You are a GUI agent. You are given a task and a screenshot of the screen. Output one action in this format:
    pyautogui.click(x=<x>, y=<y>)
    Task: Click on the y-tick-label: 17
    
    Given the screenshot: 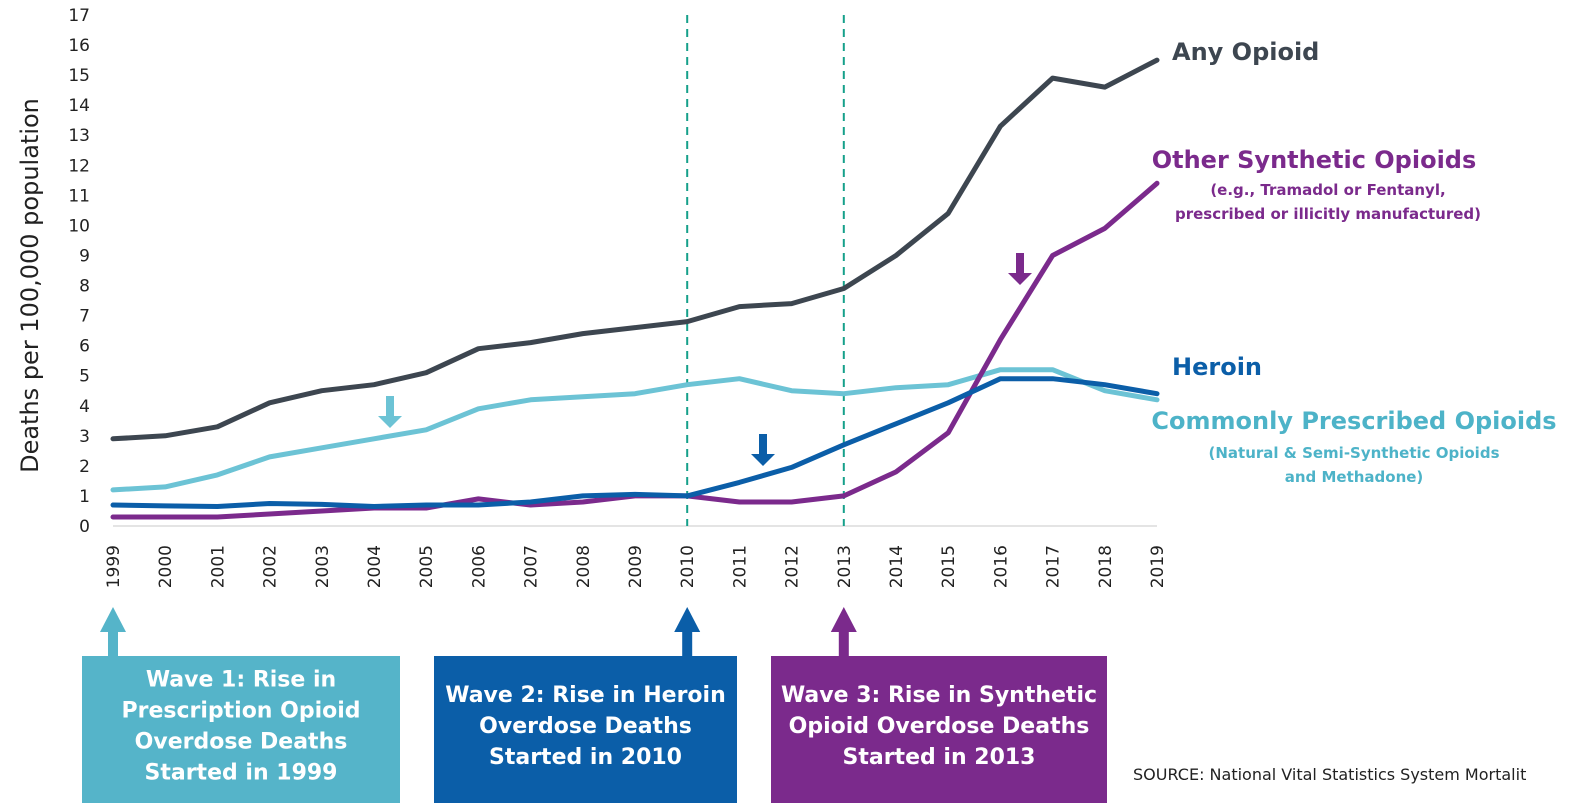 What is the action you would take?
    pyautogui.click(x=79, y=16)
    